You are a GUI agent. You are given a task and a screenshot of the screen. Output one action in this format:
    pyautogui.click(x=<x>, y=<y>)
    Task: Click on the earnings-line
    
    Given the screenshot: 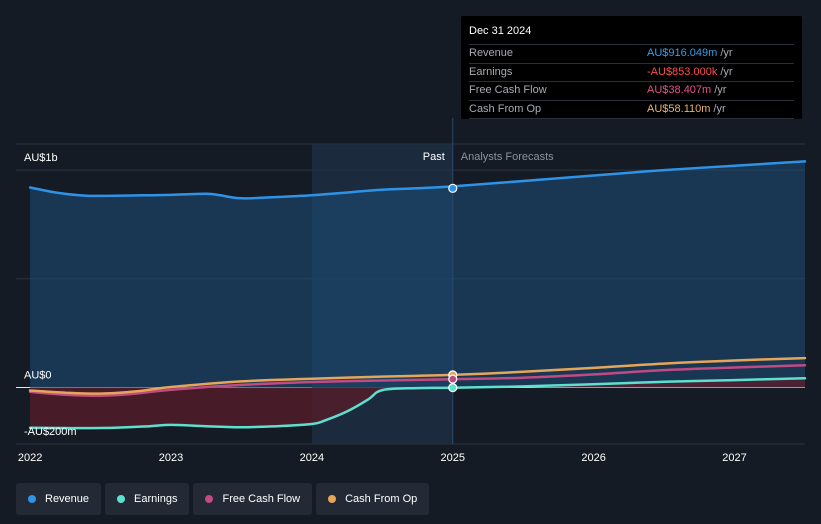 What is the action you would take?
    pyautogui.click(x=417, y=403)
    